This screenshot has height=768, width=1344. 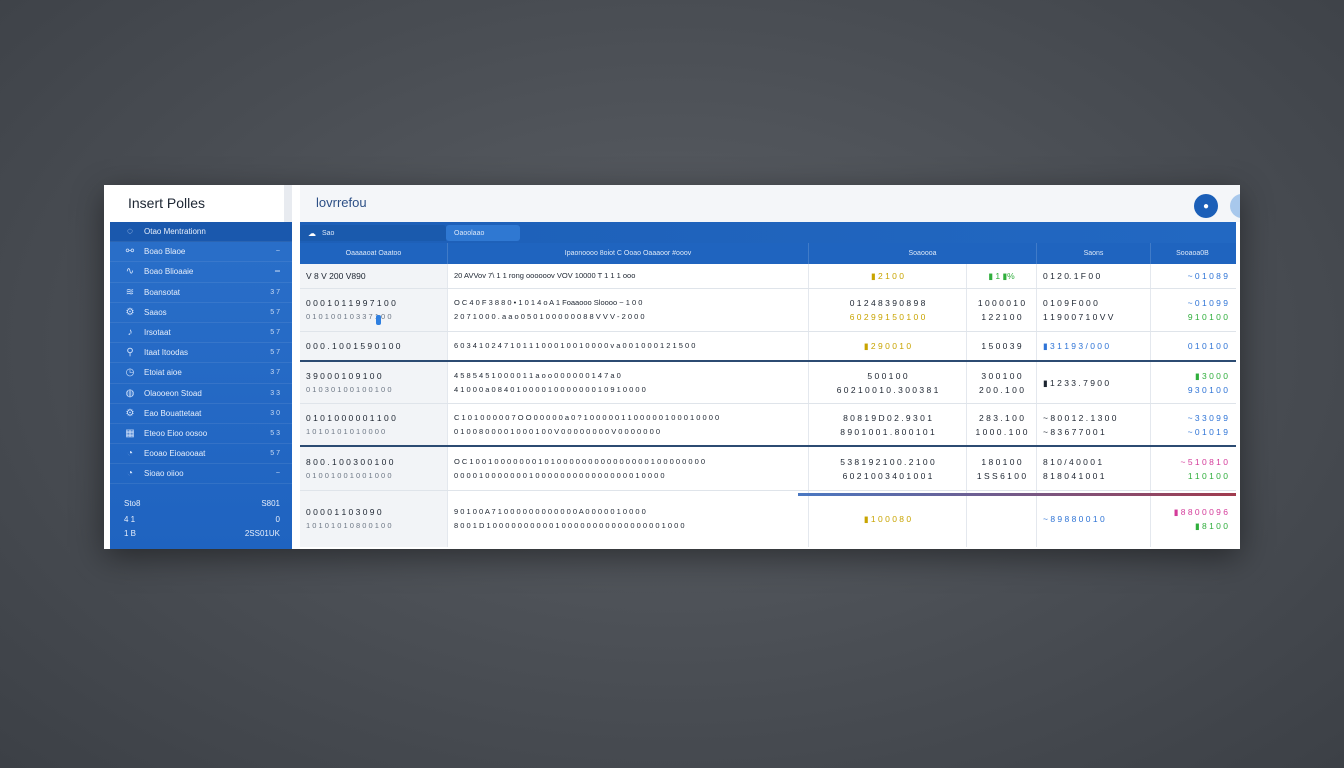 I want to click on sidebar-item-9: ⚙ Eao Bouattetaat 3 0, so click(x=201, y=414).